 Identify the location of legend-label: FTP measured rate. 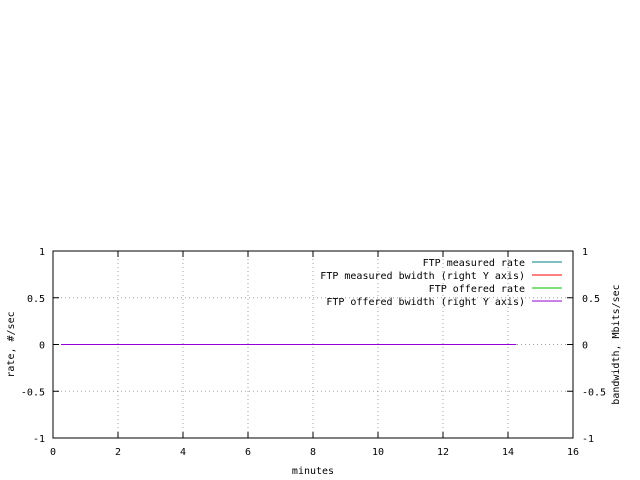
(474, 263).